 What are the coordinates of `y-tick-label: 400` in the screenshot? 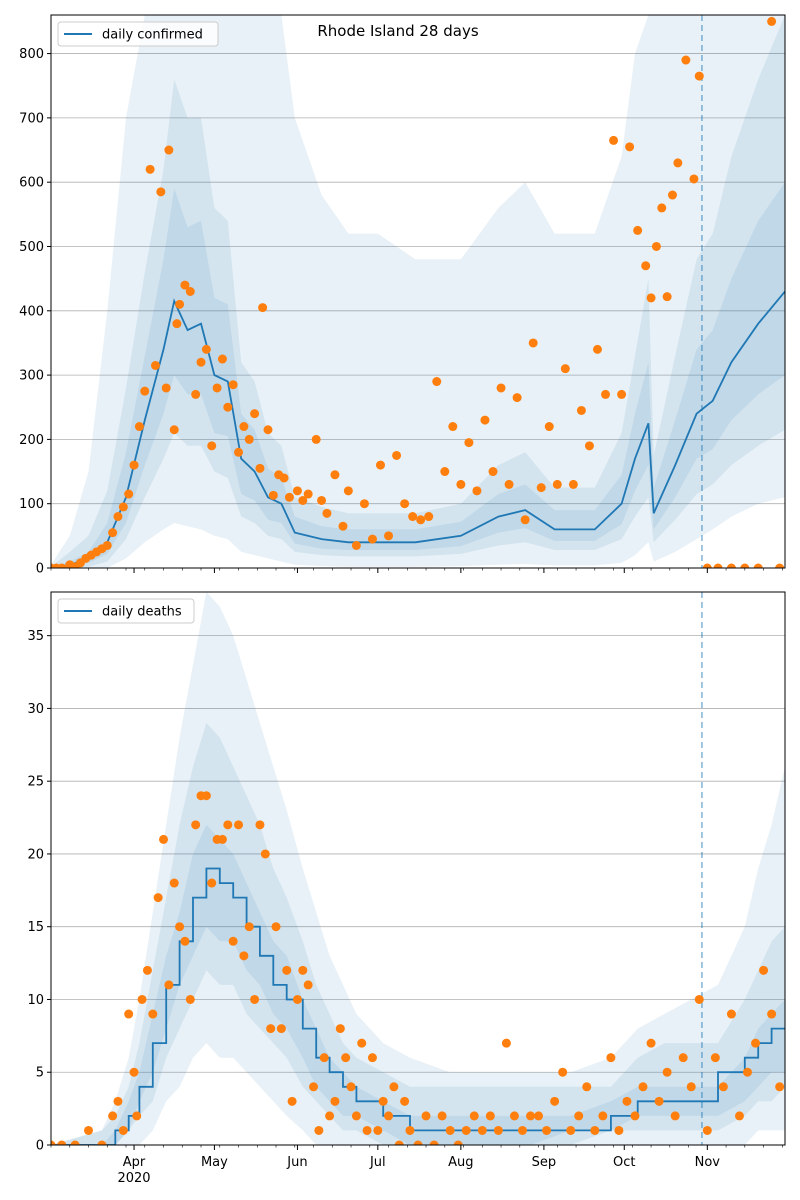 It's located at (31, 311).